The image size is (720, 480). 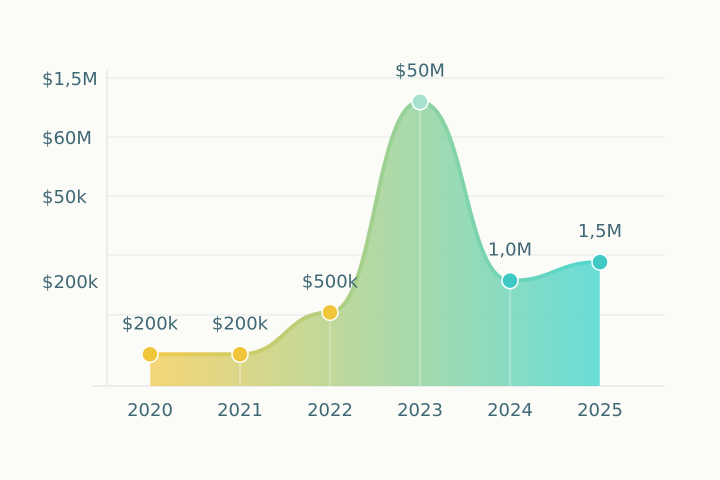 What do you see at coordinates (64, 197) in the screenshot?
I see `y-axis-label: $50k` at bounding box center [64, 197].